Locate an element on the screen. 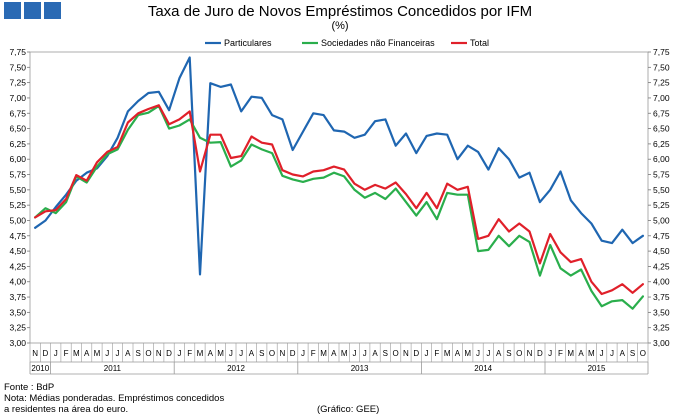 This screenshot has width=680, height=415. x-year-label: 2011 is located at coordinates (113, 368).